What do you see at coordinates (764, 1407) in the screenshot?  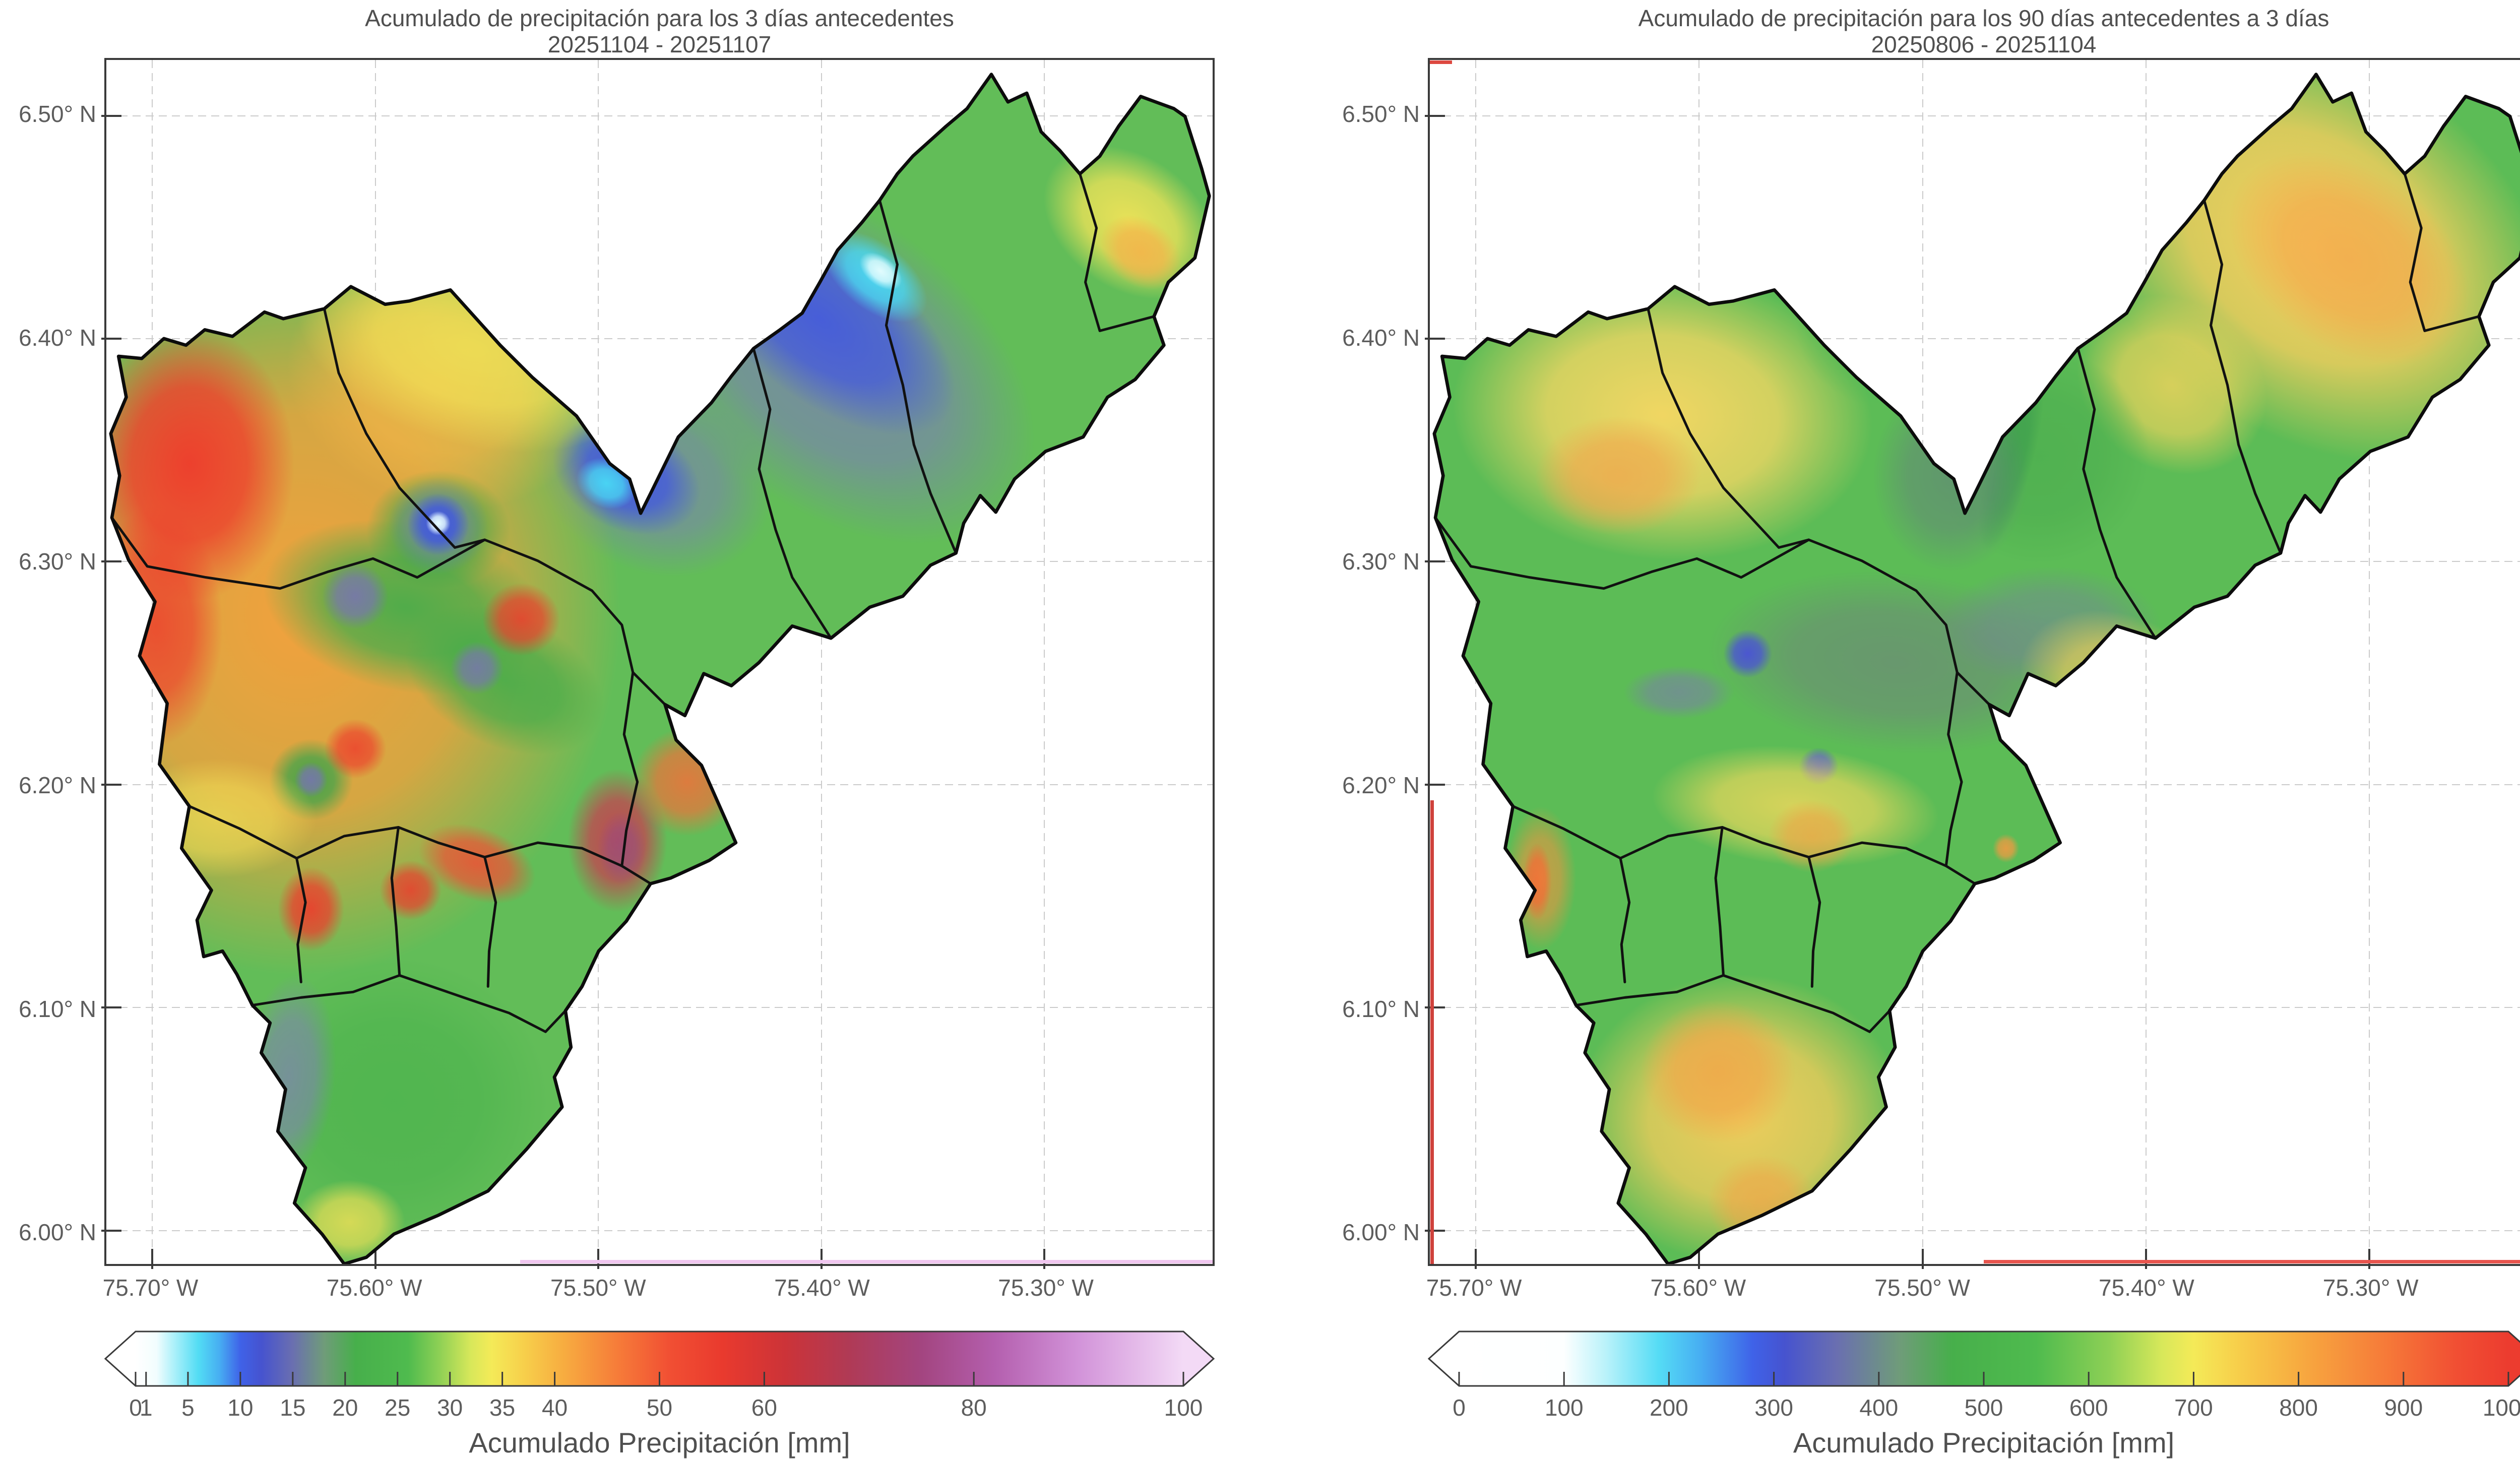 I see `colorbar-tick-label: 60` at bounding box center [764, 1407].